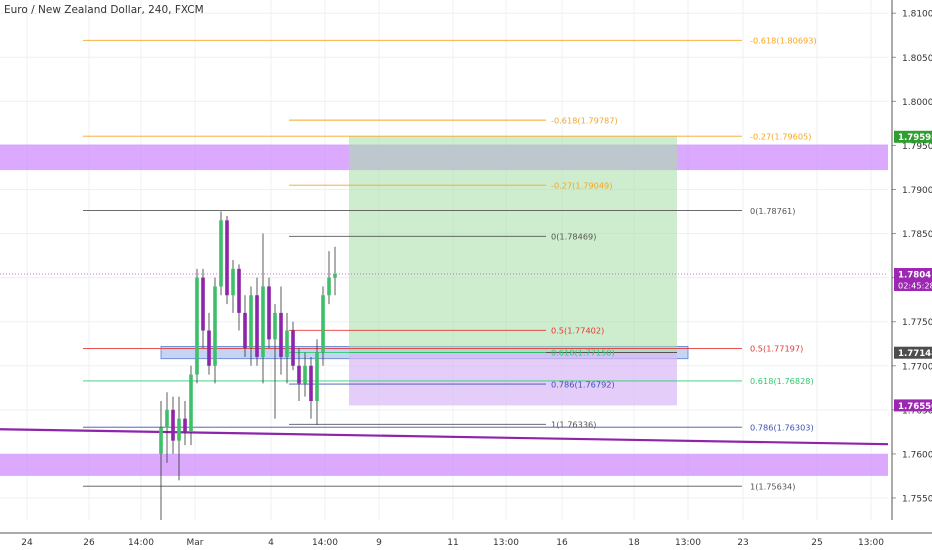 This screenshot has height=550, width=932. What do you see at coordinates (584, 120) in the screenshot?
I see `fib-label: -0.618(1.79787)` at bounding box center [584, 120].